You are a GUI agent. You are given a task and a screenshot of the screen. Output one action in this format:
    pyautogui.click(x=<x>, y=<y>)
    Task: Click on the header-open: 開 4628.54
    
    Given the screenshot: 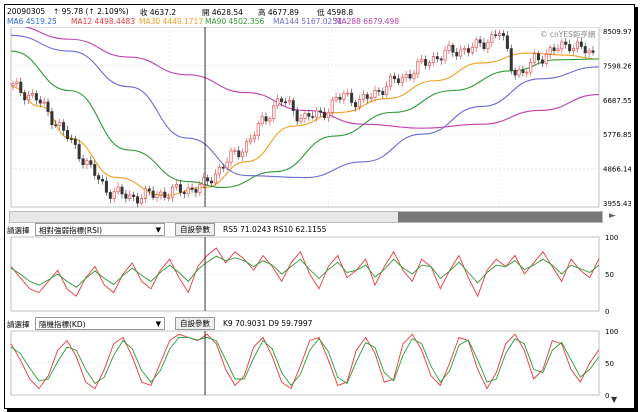 What is the action you would take?
    pyautogui.click(x=222, y=12)
    